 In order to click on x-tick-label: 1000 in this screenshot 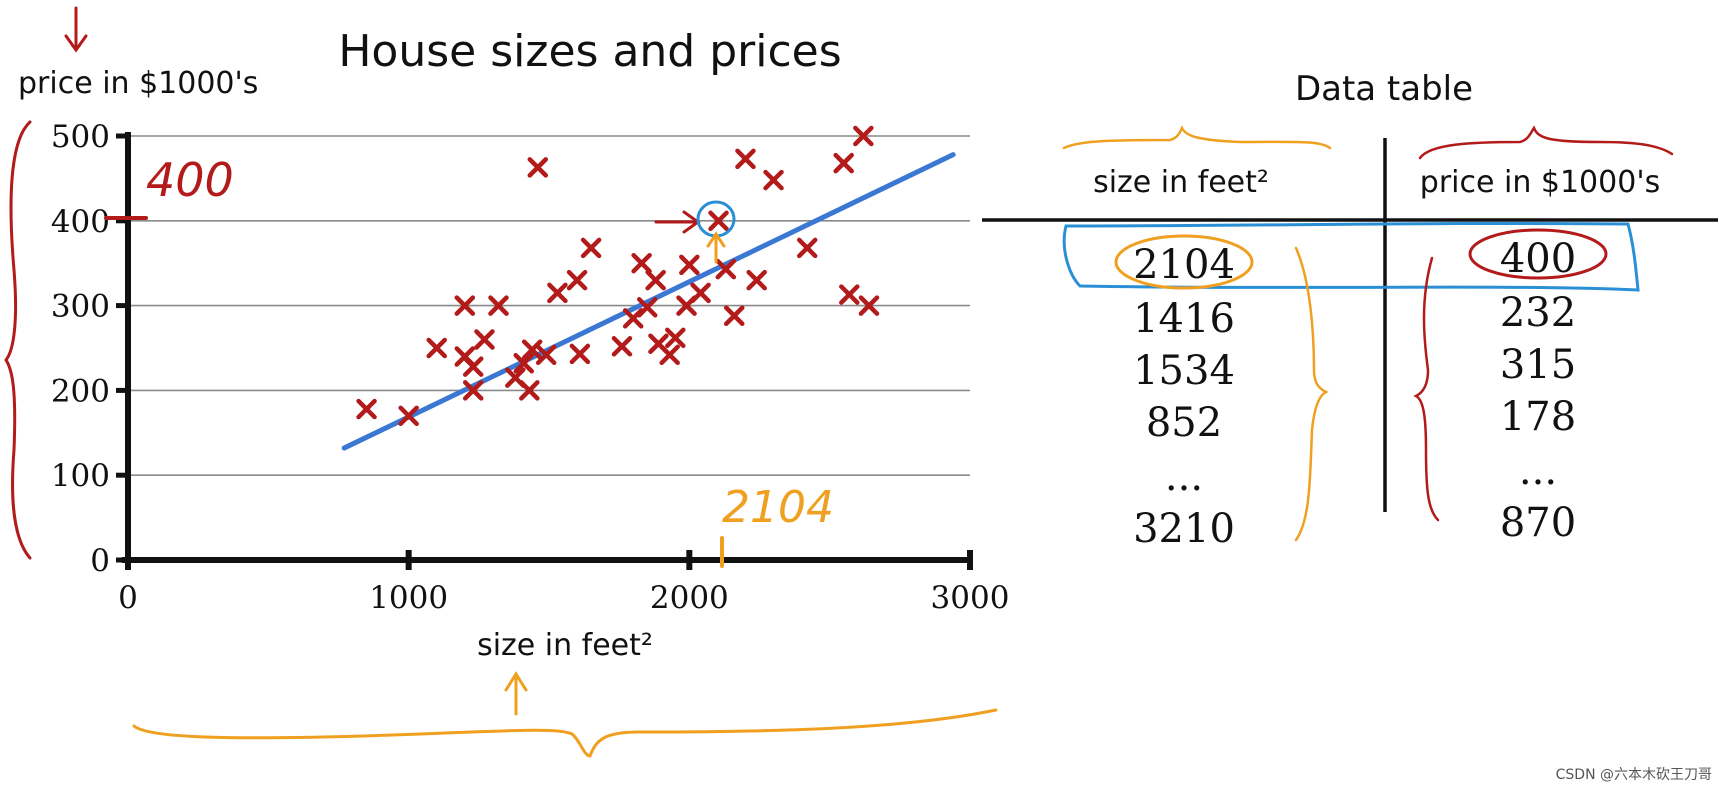, I will do `click(408, 598)`.